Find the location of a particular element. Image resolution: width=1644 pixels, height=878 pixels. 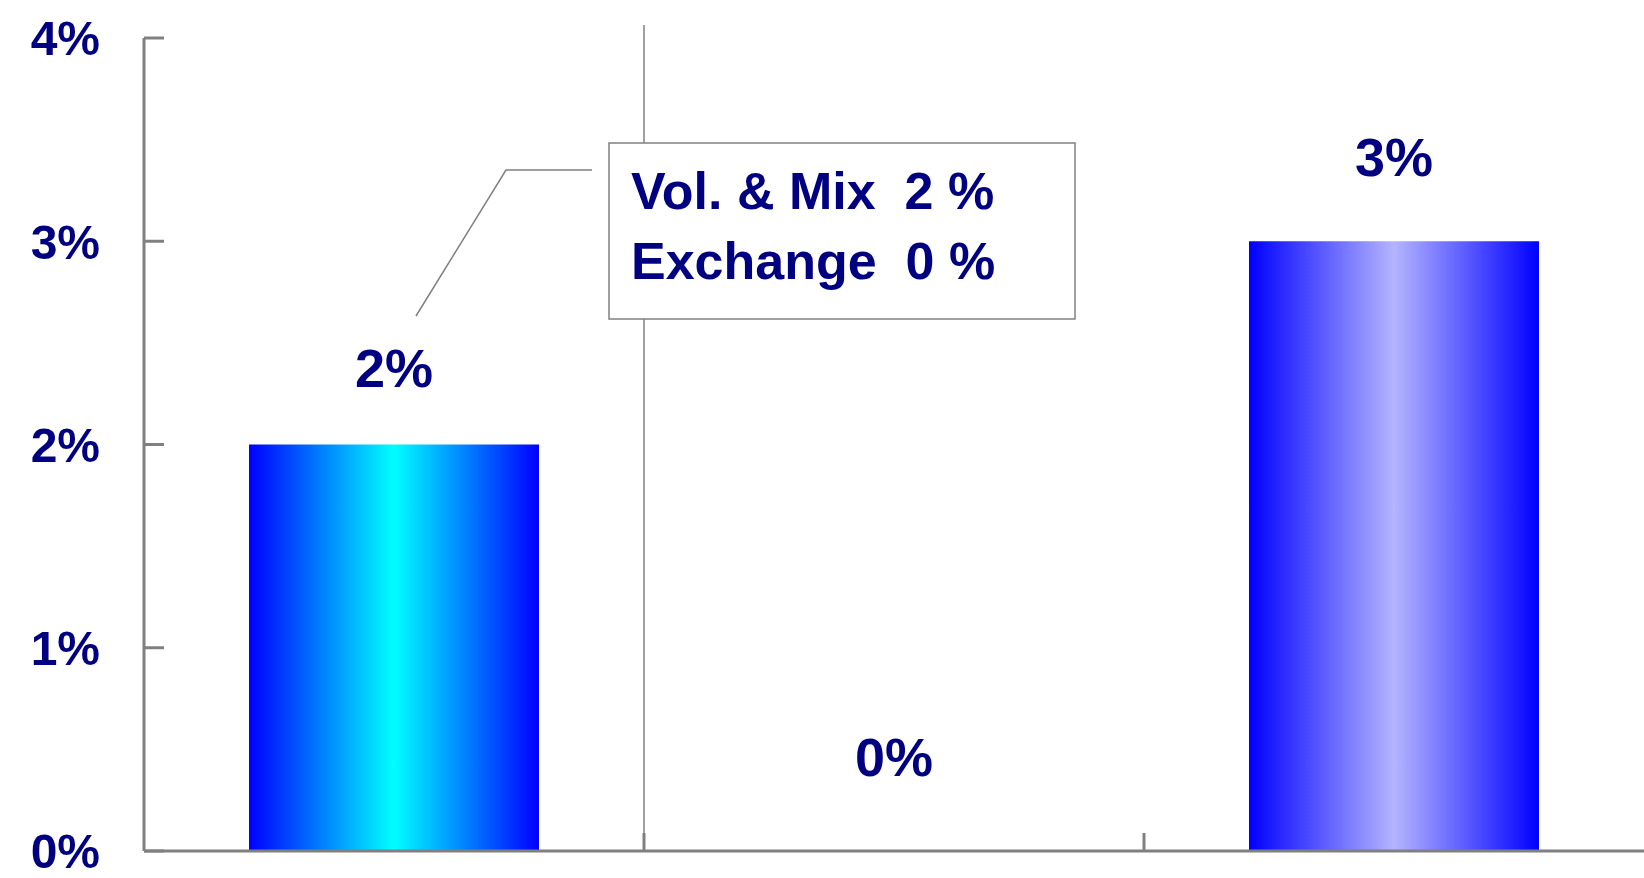

data-label: 0% is located at coordinates (894, 757).